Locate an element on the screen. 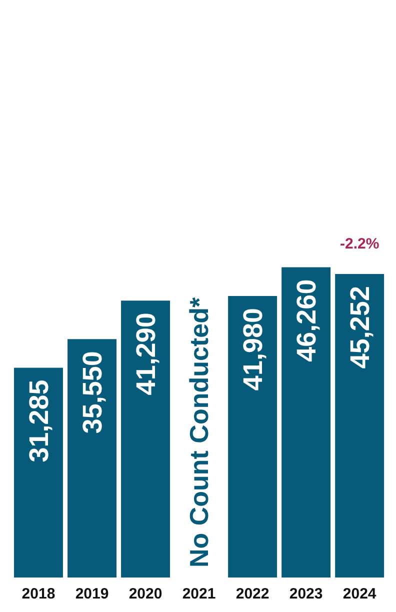 The height and width of the screenshot is (612, 396). data-label: 45,252 is located at coordinates (360, 327).